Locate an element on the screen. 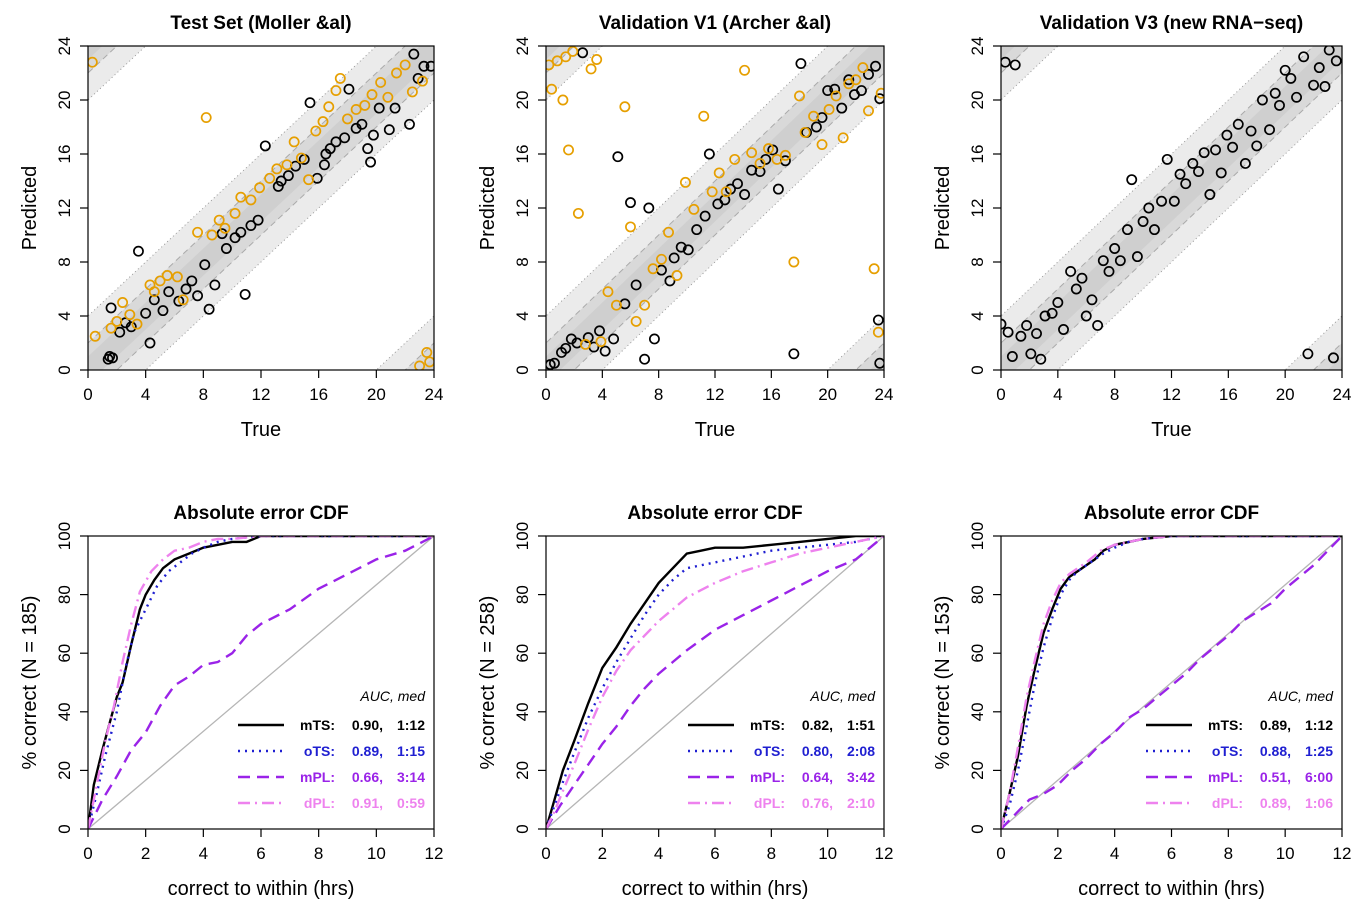 The width and height of the screenshot is (1355, 911). legend-med: 6:00 is located at coordinates (1319, 777).